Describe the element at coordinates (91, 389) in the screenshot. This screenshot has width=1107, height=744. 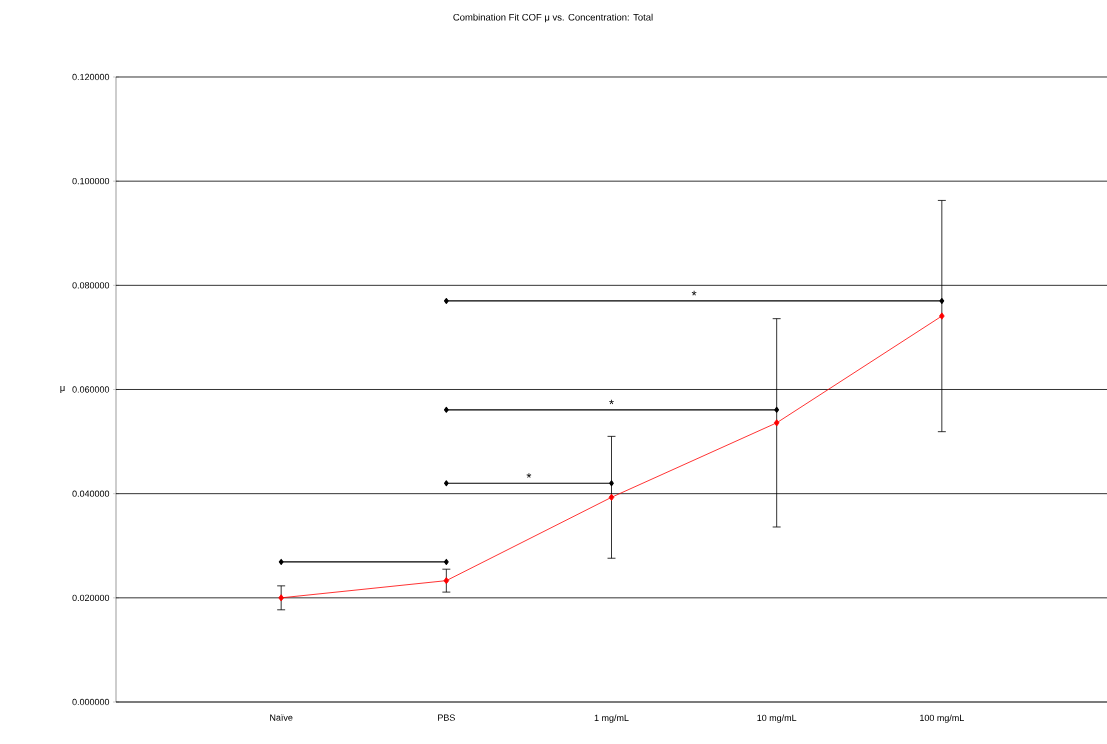
I see `y-tick-label: 0.060000` at that location.